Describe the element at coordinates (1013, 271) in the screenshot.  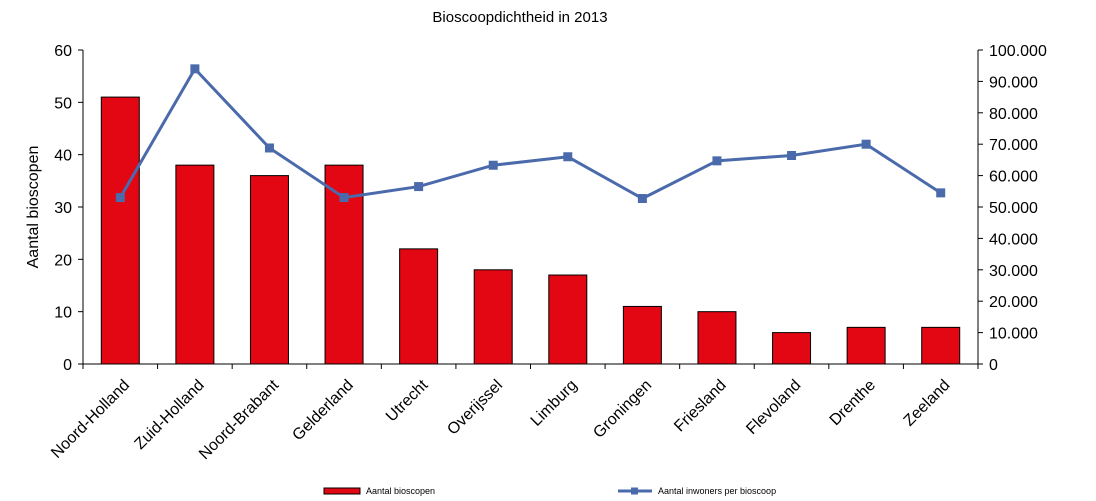
I see `y2-tick-label: 30.000` at that location.